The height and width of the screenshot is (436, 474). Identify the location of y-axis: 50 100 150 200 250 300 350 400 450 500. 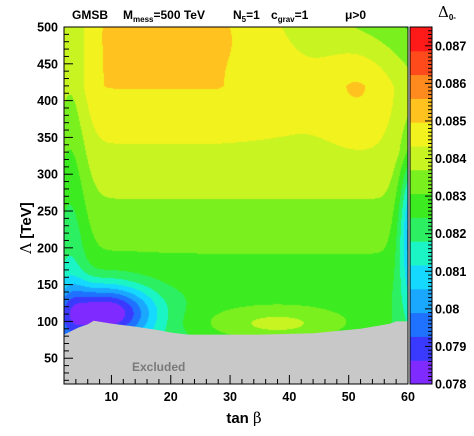
(55, 201).